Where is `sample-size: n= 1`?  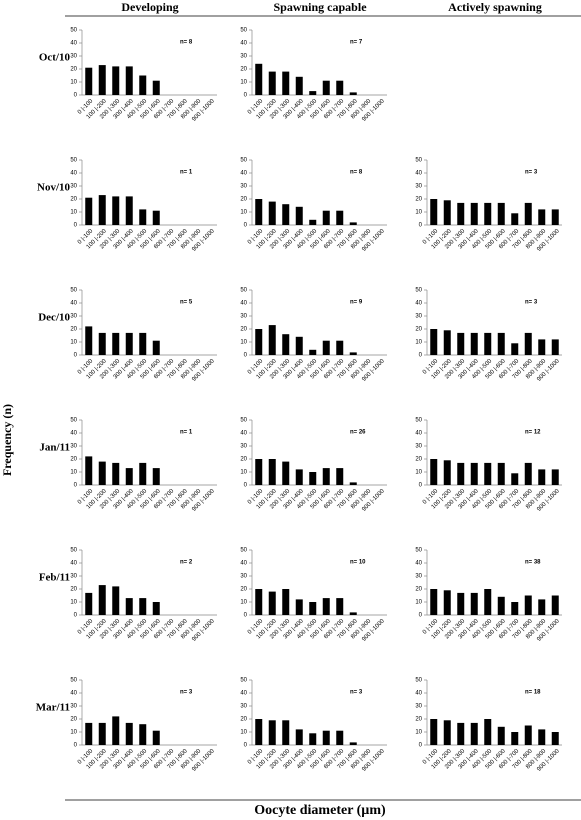
sample-size: n= 1 is located at coordinates (186, 433).